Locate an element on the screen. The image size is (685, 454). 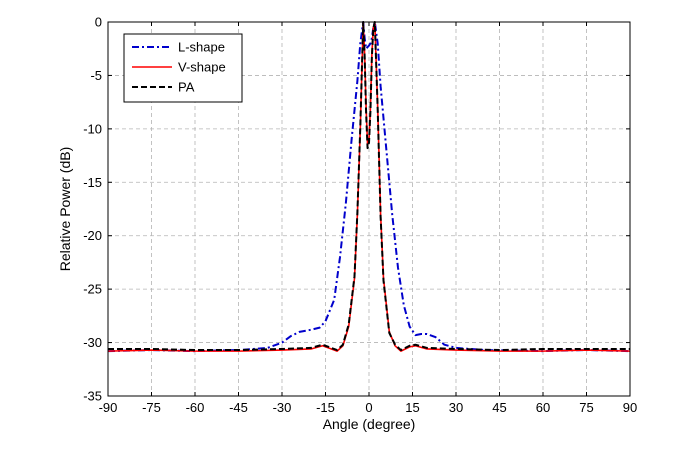
x-tick-label: -90 is located at coordinates (108, 407).